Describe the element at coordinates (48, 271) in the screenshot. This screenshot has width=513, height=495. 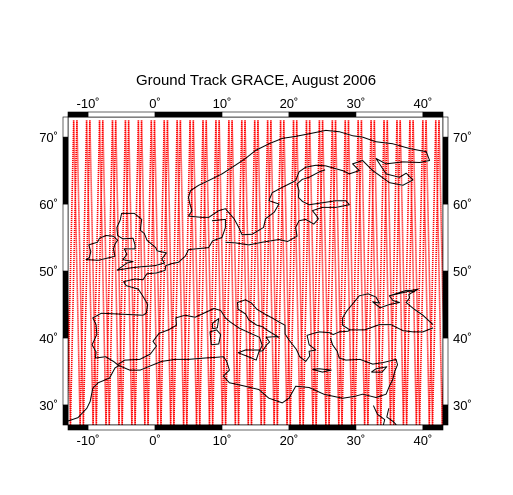
I see `latitude-tick-label: 50˚` at that location.